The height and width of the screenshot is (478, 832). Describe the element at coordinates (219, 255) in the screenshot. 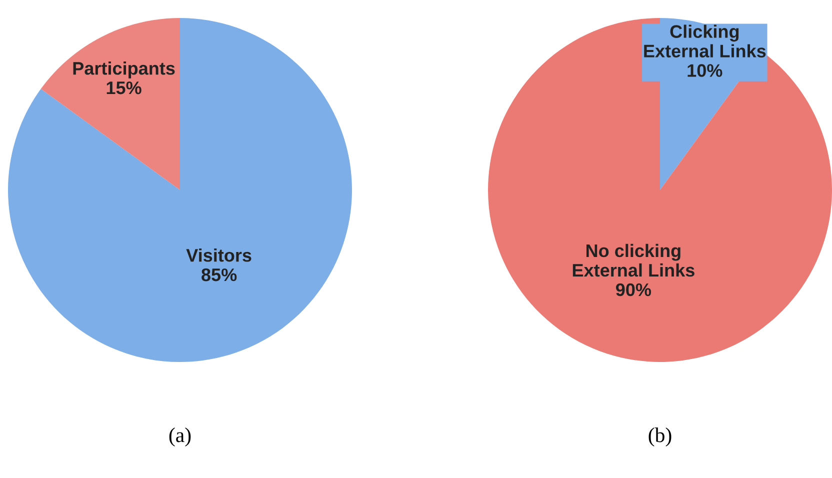

I see `slice-label: Visitors` at that location.